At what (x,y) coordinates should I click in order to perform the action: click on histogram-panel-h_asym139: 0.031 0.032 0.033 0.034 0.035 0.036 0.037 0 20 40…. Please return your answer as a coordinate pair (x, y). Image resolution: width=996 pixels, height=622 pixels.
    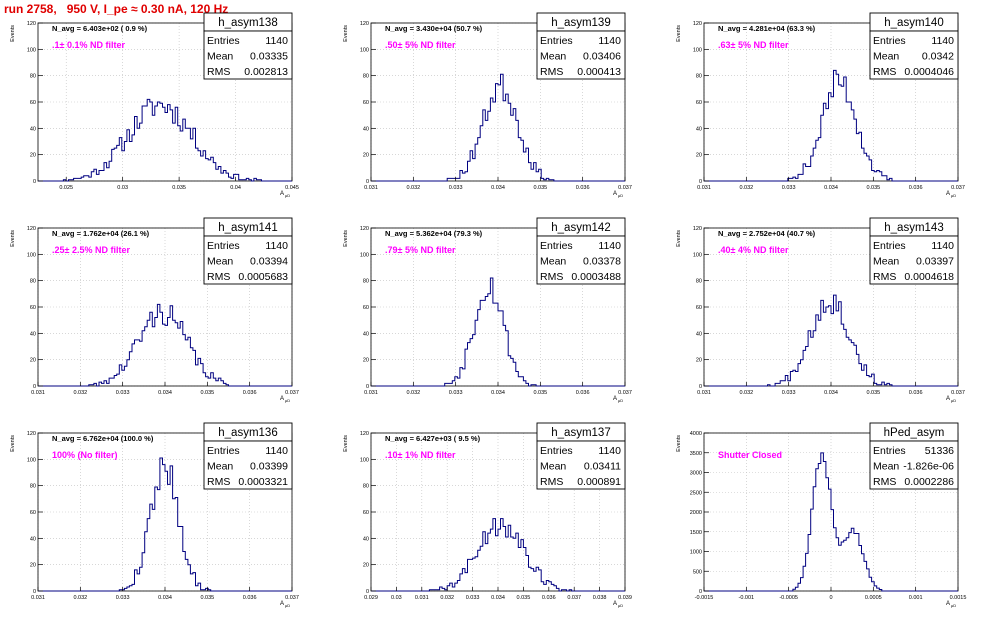
    Looking at the image, I should click on (487, 105).